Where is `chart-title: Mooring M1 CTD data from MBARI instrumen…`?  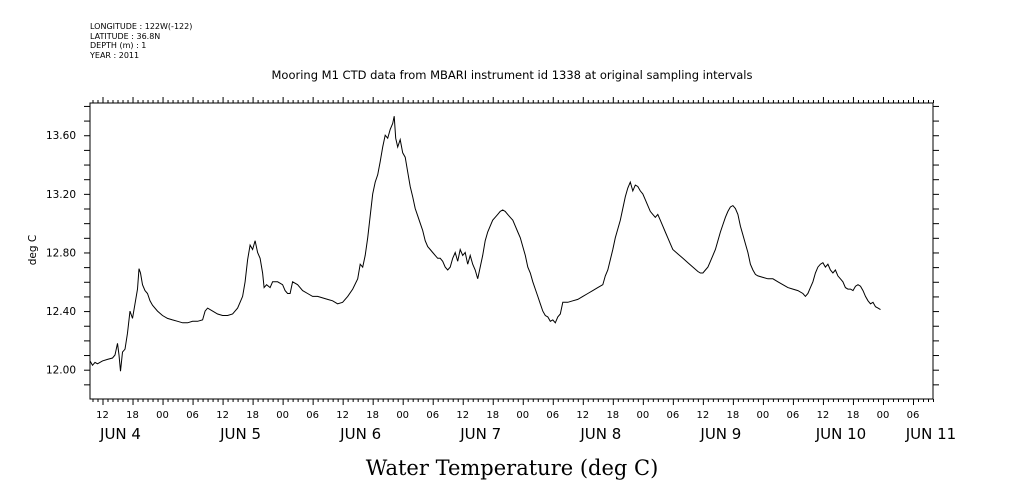 chart-title: Mooring M1 CTD data from MBARI instrumen… is located at coordinates (512, 75).